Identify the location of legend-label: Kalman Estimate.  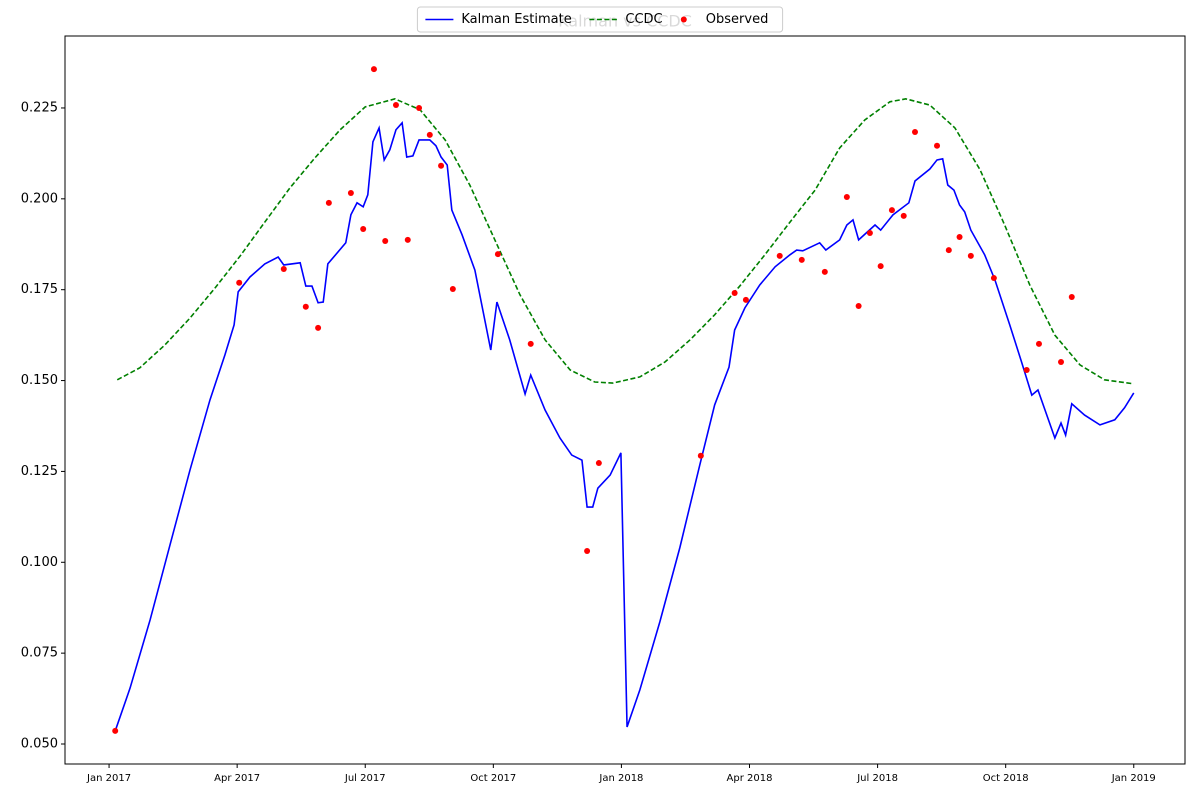
(516, 19).